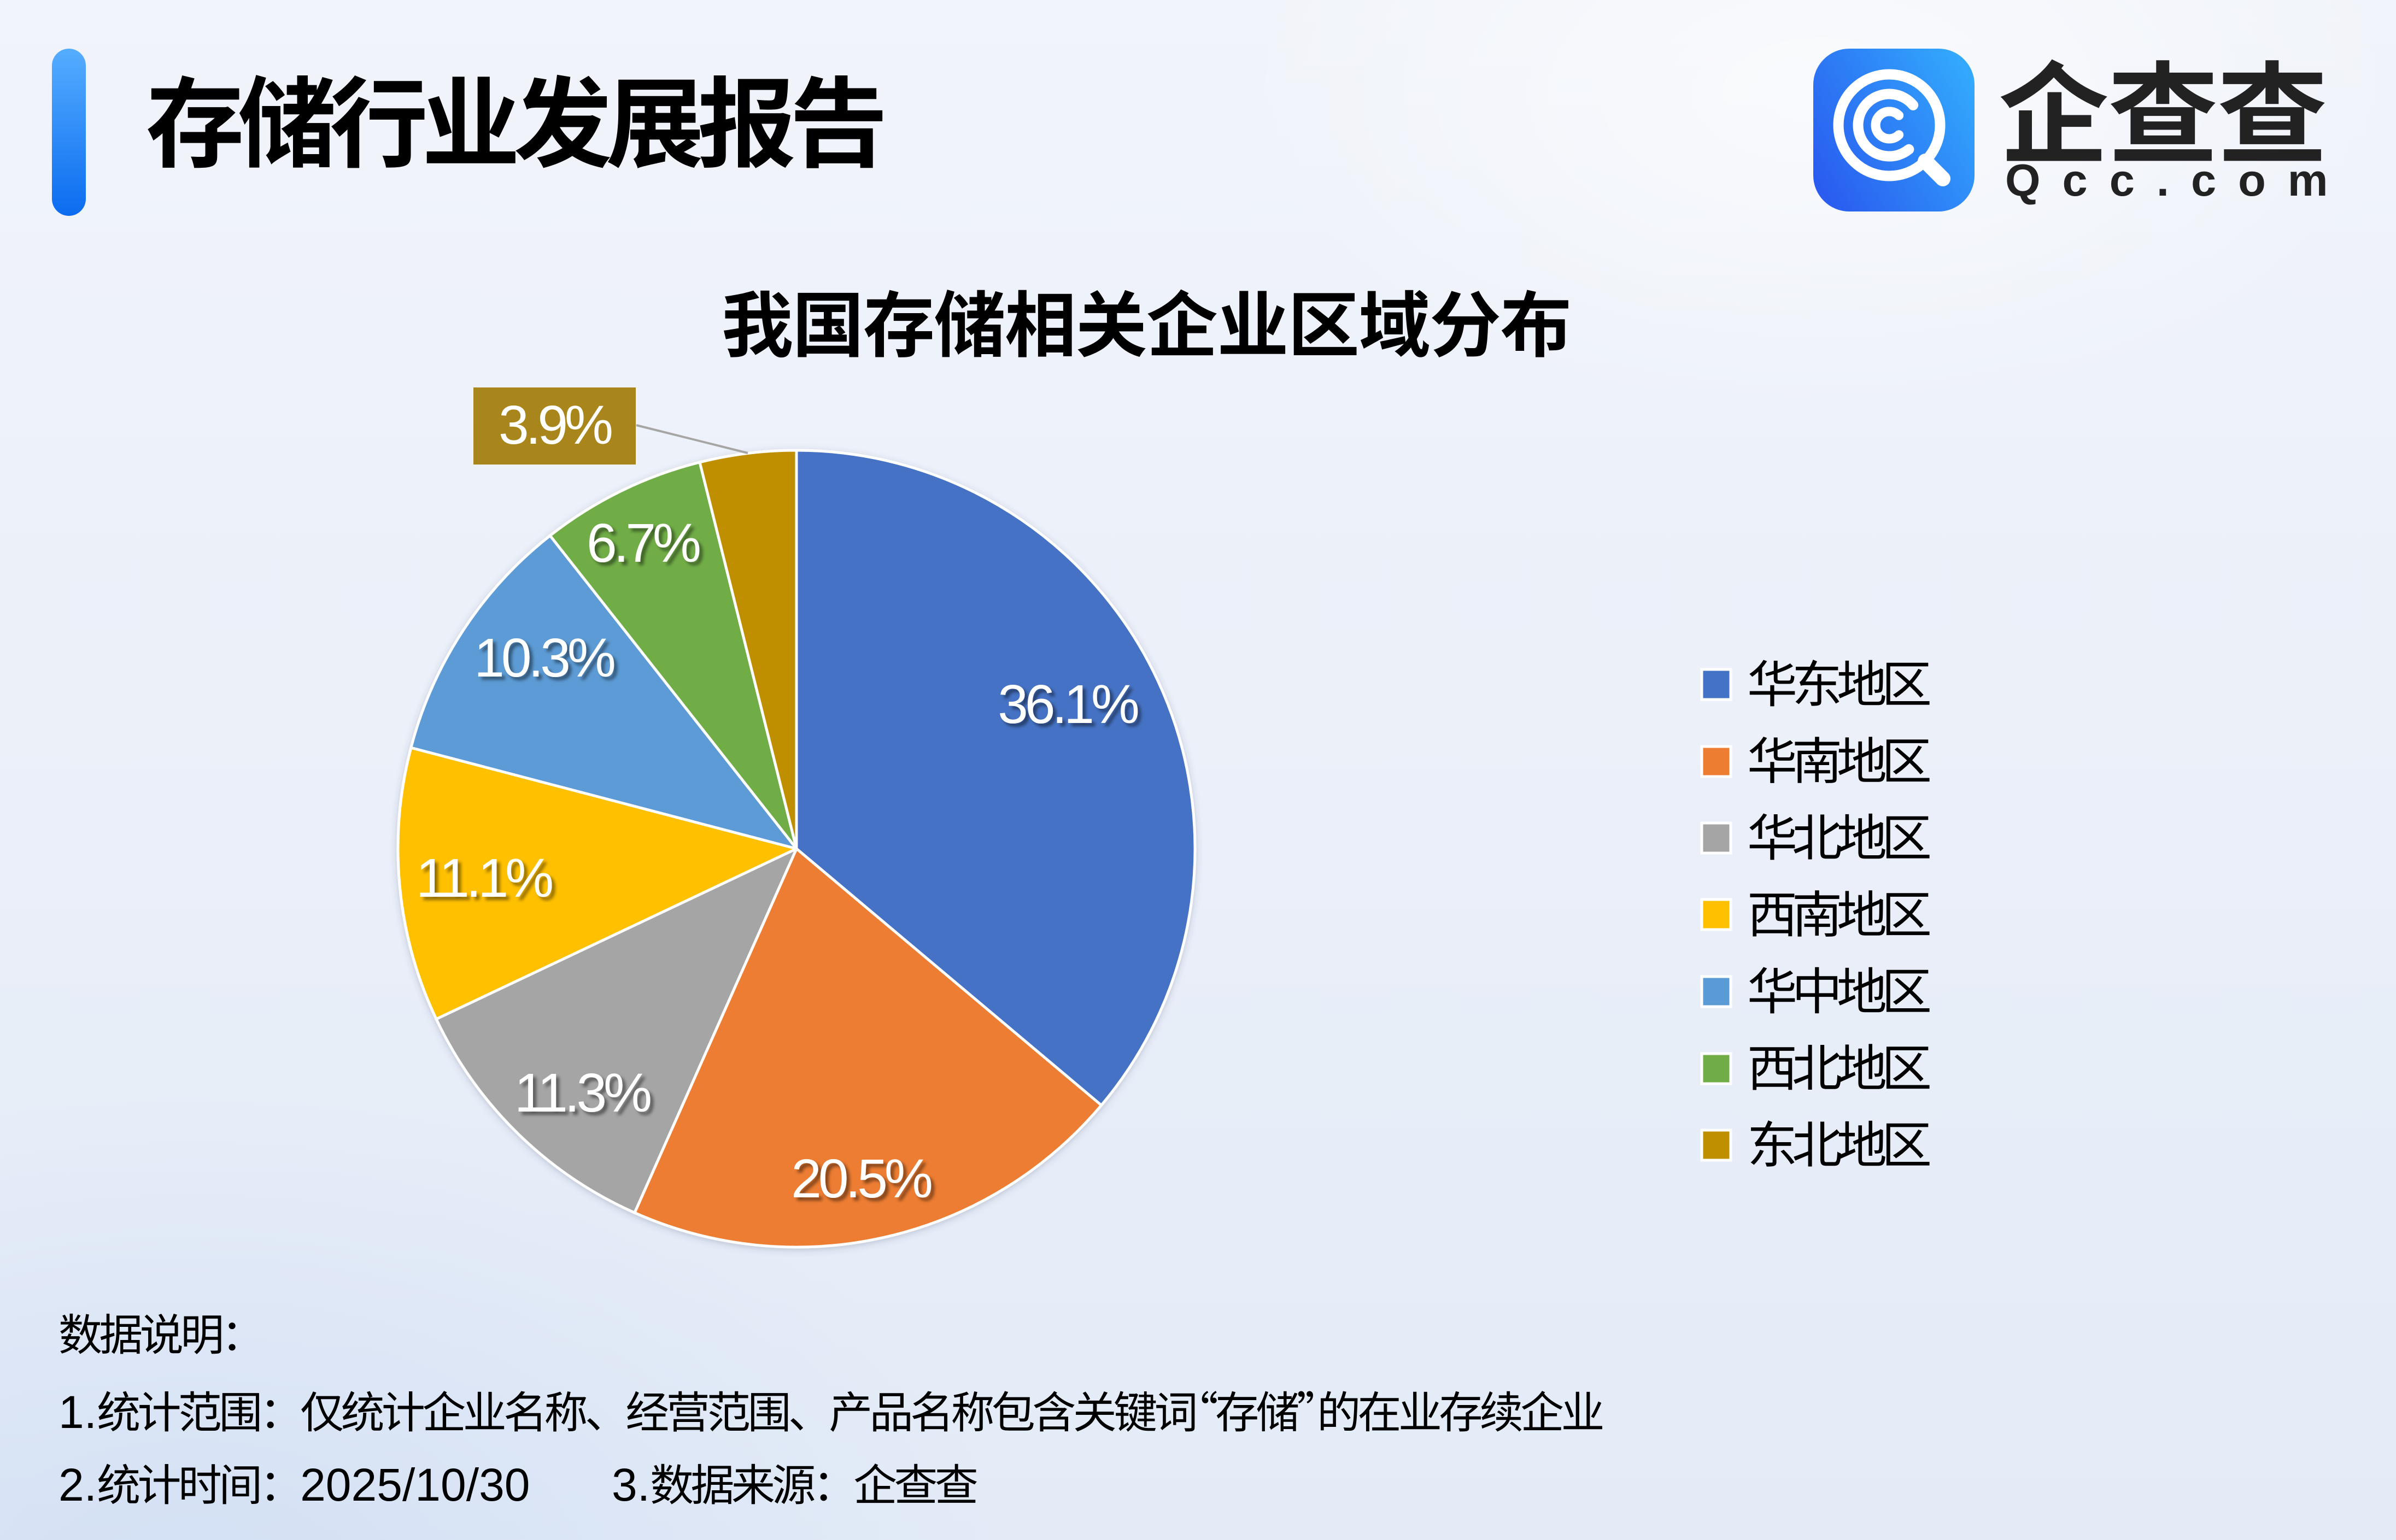 The width and height of the screenshot is (2396, 1540). Describe the element at coordinates (2177, 180) in the screenshot. I see `svg-text: Qcc.com` at that location.